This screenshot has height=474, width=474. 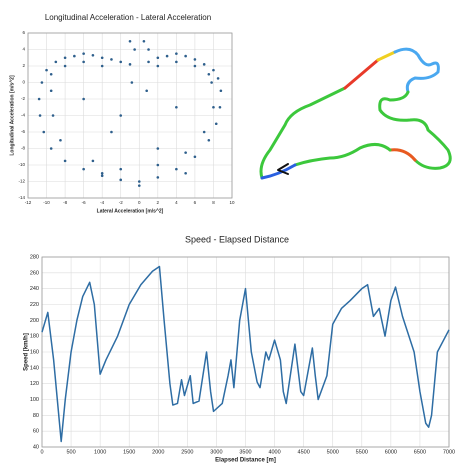 I want to click on x-tick-label: 2000, so click(x=158, y=452).